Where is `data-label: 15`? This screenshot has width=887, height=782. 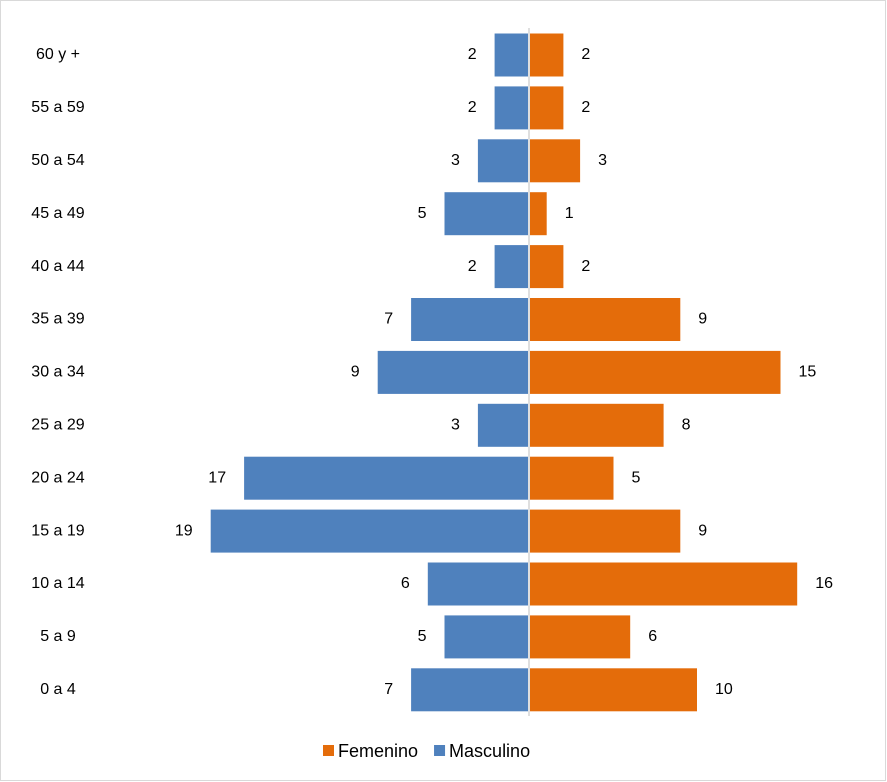
data-label: 15 is located at coordinates (808, 372).